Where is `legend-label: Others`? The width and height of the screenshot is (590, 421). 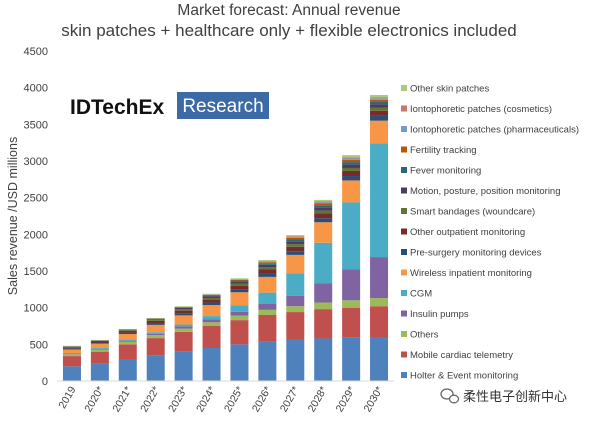 legend-label: Others is located at coordinates (424, 334).